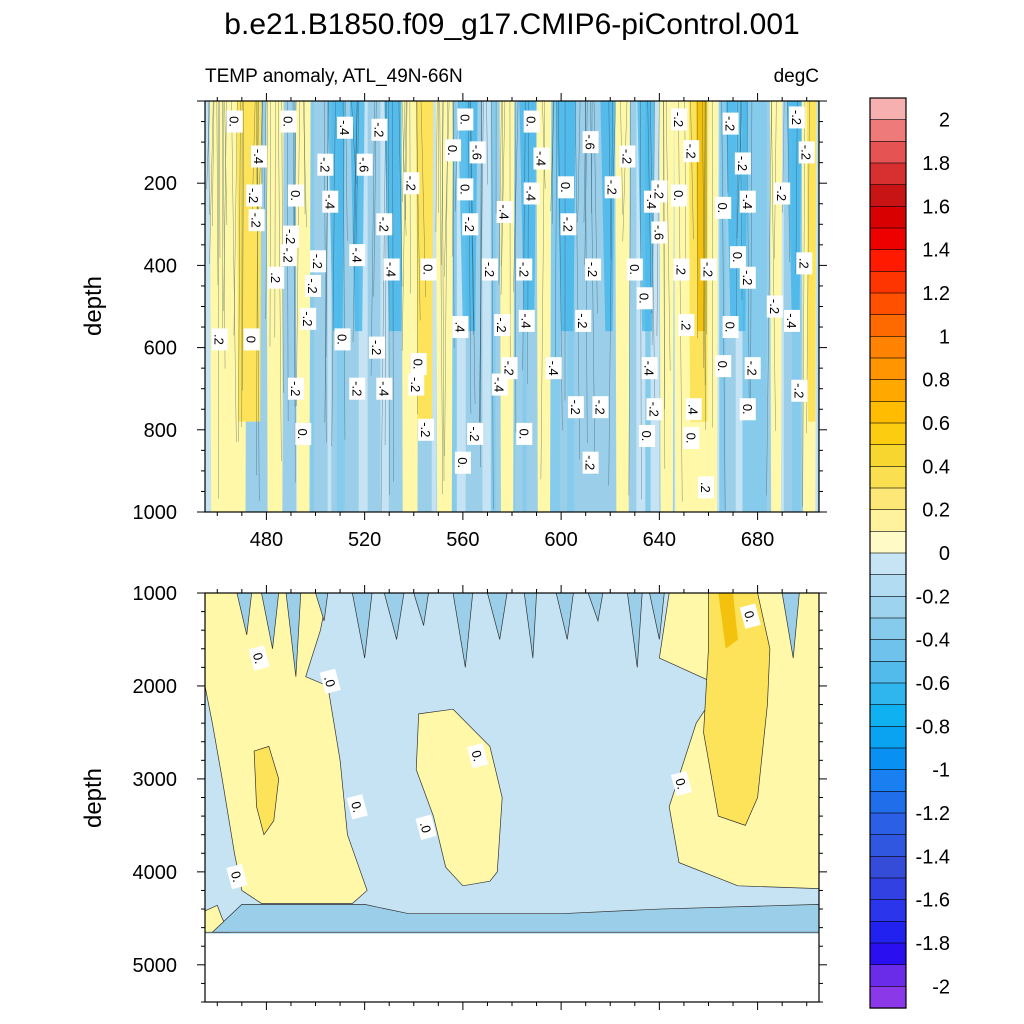 This screenshot has height=1024, width=1024. What do you see at coordinates (936, 164) in the screenshot?
I see `colorbar-label: 1.8` at bounding box center [936, 164].